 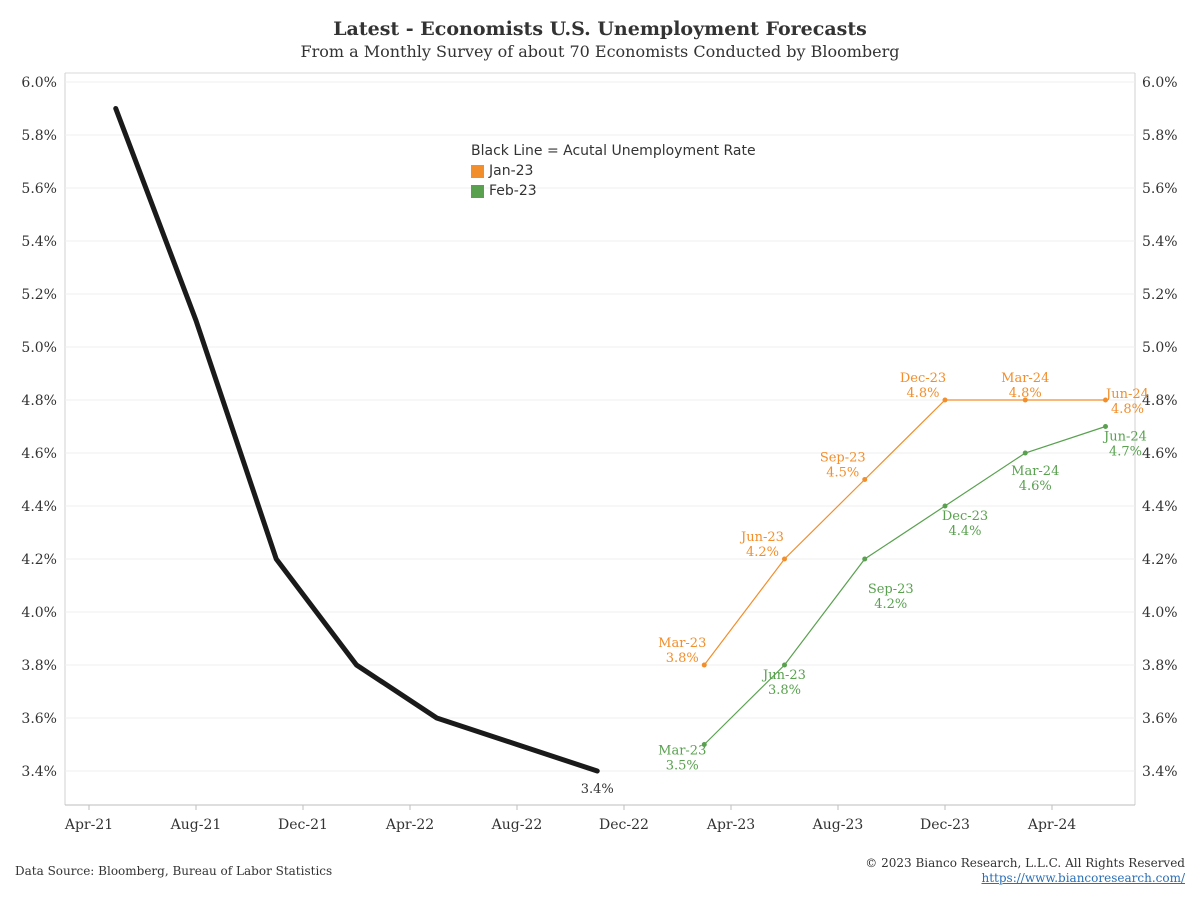 What do you see at coordinates (843, 458) in the screenshot?
I see `forecast-date-label-jan-23: Sep-23` at bounding box center [843, 458].